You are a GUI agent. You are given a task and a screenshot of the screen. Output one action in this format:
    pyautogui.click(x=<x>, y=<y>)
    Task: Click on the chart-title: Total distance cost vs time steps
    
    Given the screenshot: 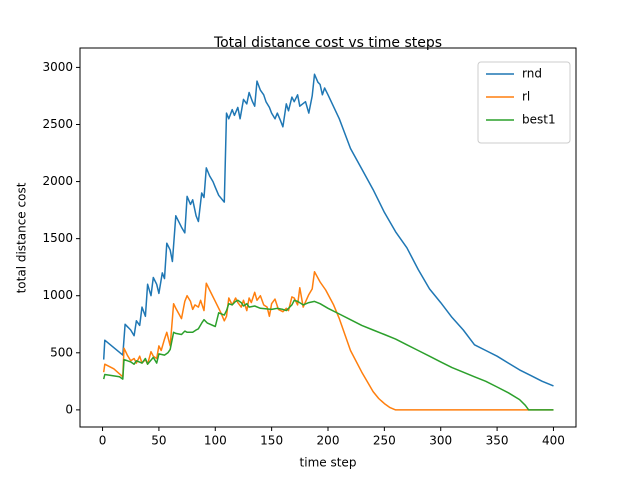 What is the action you would take?
    pyautogui.click(x=327, y=43)
    